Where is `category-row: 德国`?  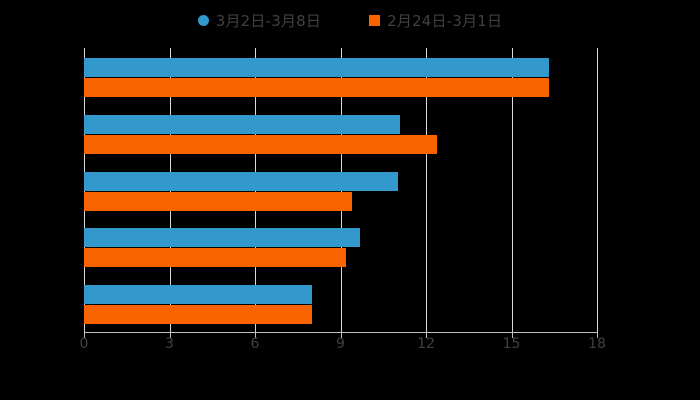
category-row: 德国 is located at coordinates (340, 76).